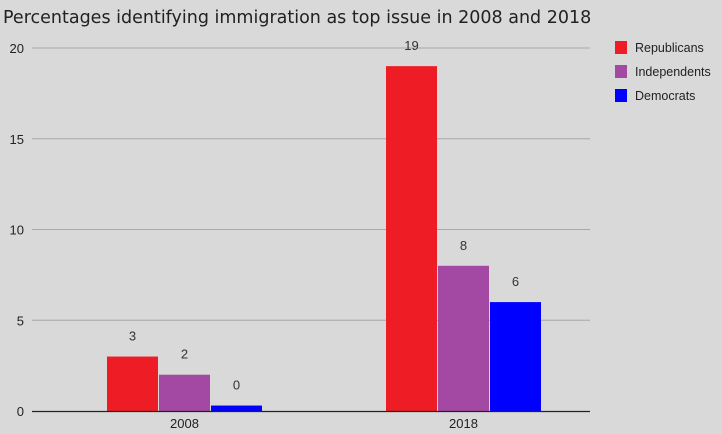 The image size is (722, 434). Describe the element at coordinates (17, 48) in the screenshot. I see `y-tick-label: 20` at that location.